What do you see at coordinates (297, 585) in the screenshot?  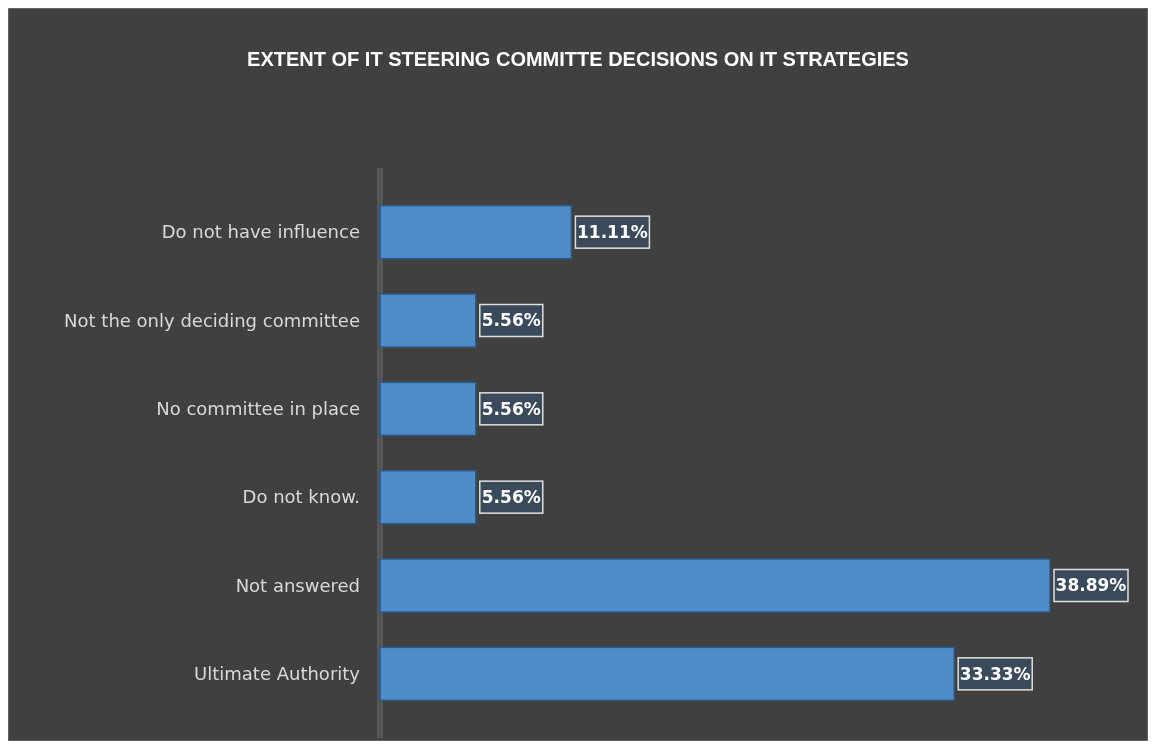 I see `y-tick-label: Not answered` at bounding box center [297, 585].